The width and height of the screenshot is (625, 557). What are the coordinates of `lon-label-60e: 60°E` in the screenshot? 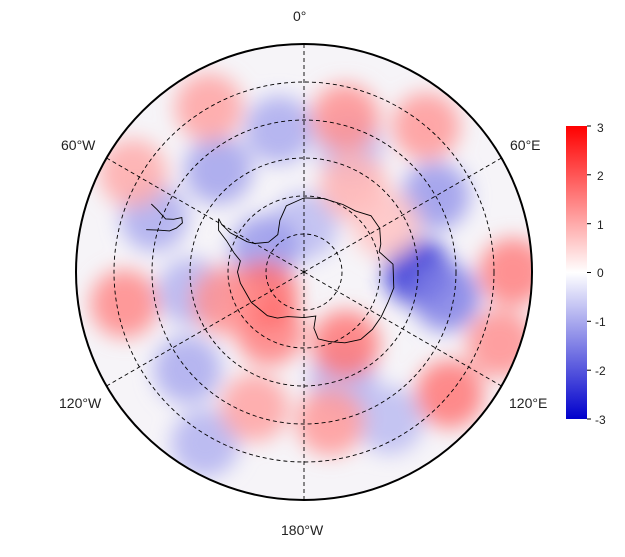 It's located at (525, 145).